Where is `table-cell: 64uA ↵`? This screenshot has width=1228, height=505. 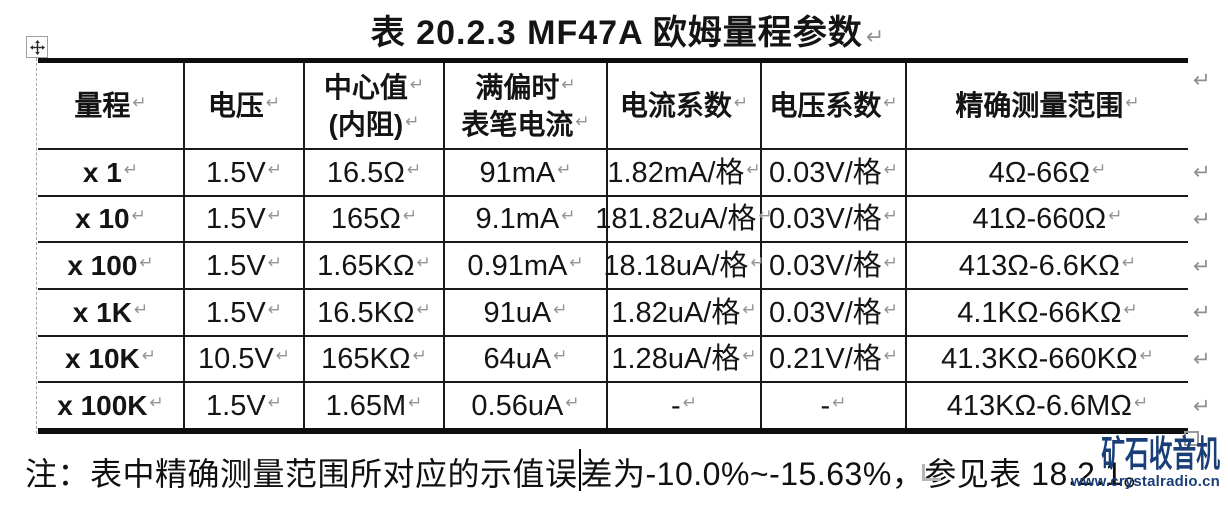 table-cell: 64uA ↵ is located at coordinates (526, 360).